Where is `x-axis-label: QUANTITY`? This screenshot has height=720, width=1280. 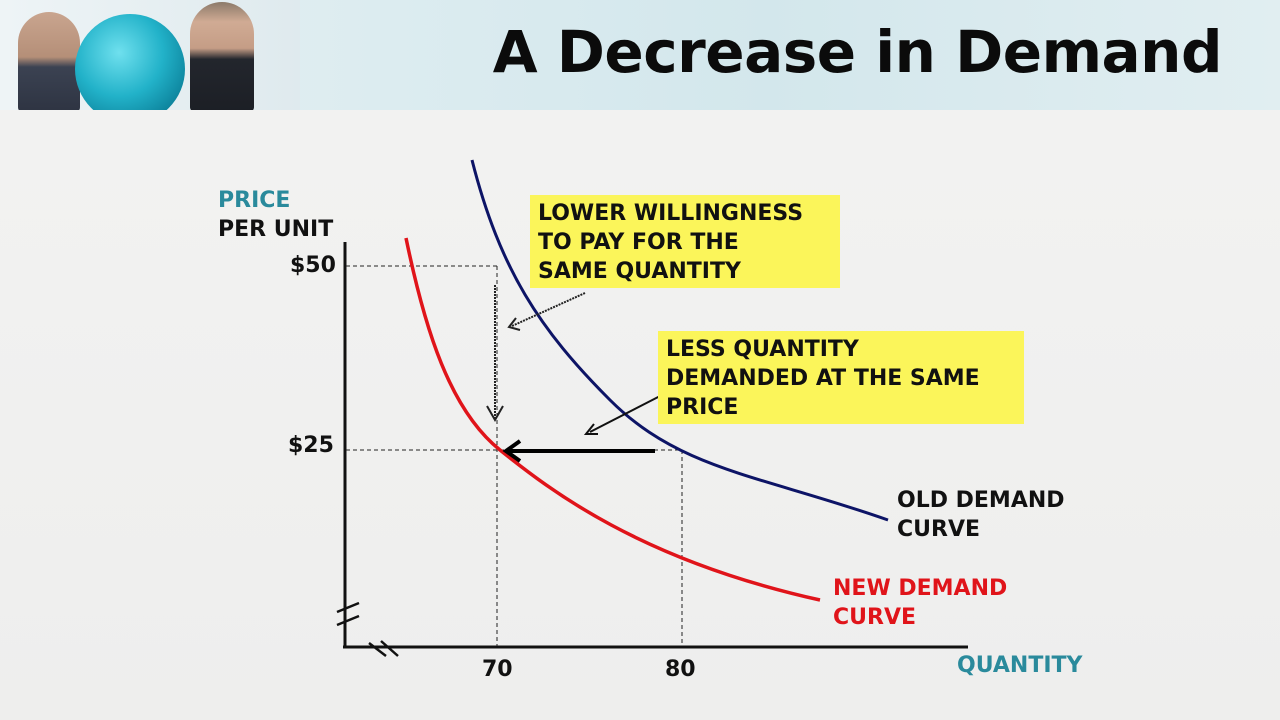 x-axis-label: QUANTITY is located at coordinates (1020, 665).